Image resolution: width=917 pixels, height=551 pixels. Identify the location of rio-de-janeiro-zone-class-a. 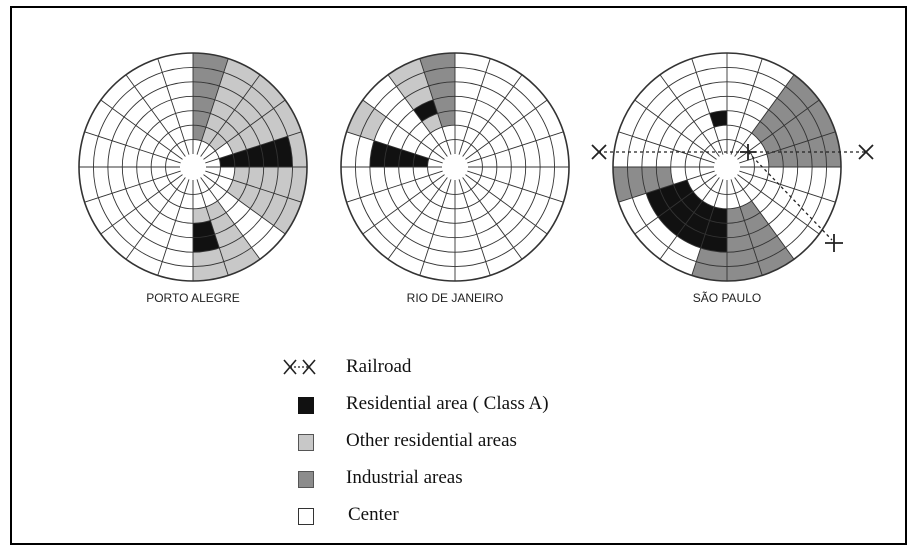
(425, 110).